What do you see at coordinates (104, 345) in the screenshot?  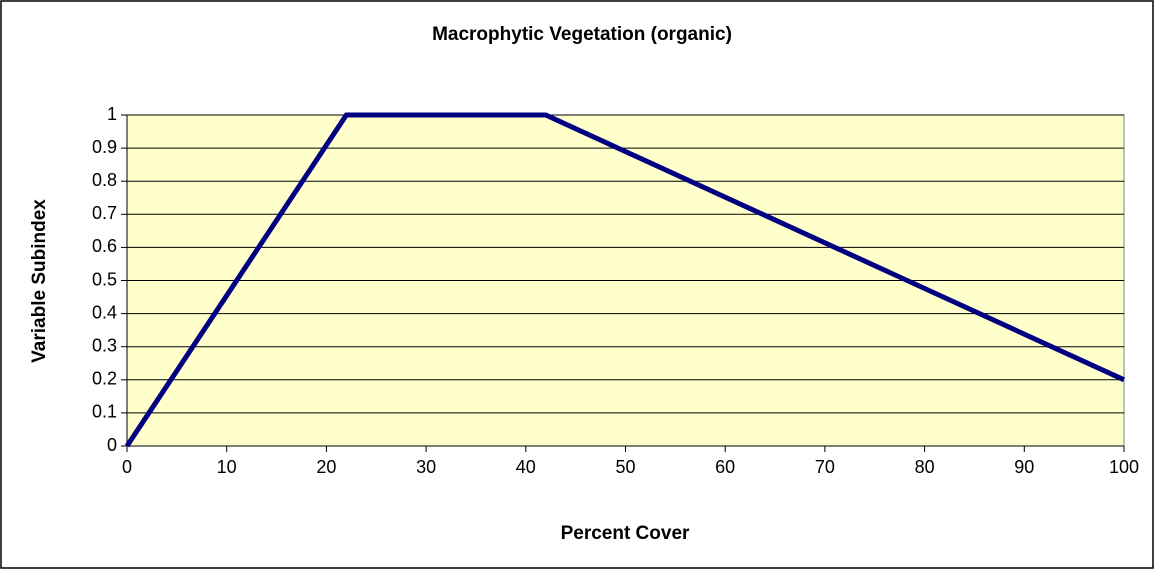 I see `y-tick-label: 0.3` at bounding box center [104, 345].